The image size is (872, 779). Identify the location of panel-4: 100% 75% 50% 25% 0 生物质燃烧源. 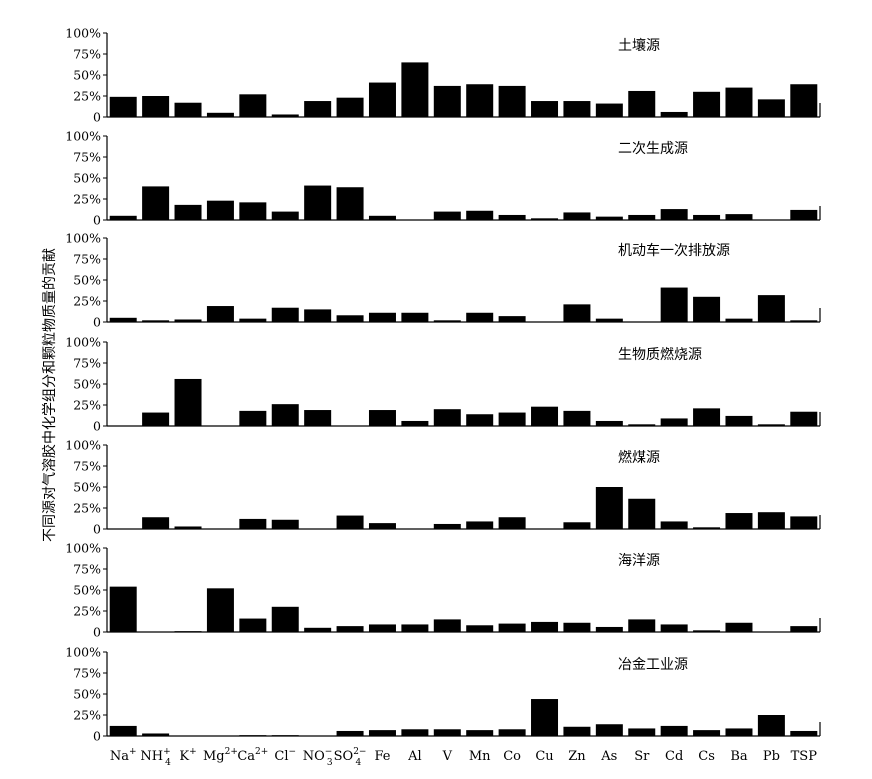
(443, 384).